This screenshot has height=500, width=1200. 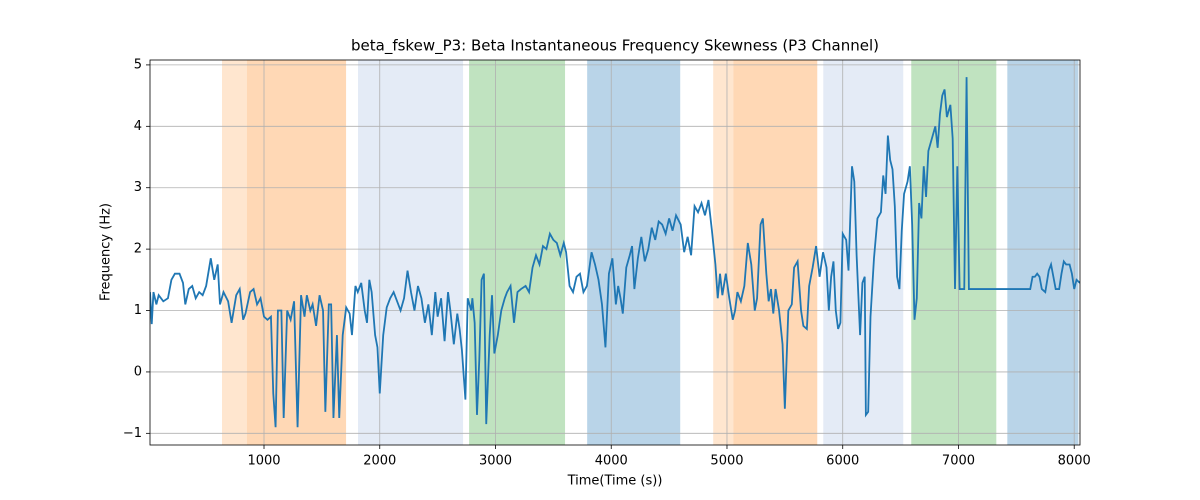 What do you see at coordinates (615, 481) in the screenshot?
I see `x-axis-label: Time(Time (s))` at bounding box center [615, 481].